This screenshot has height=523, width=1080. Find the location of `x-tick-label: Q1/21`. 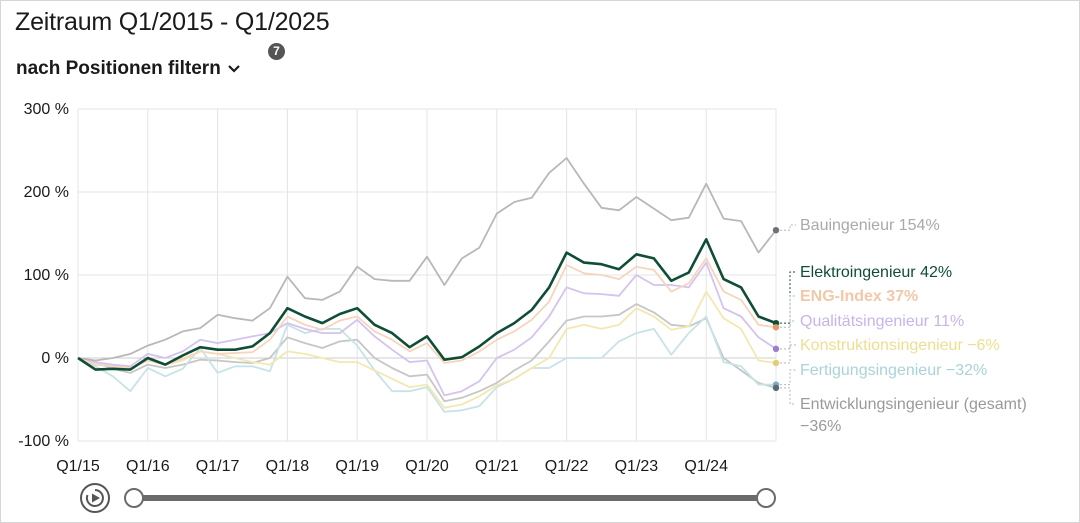

x-tick-label: Q1/21 is located at coordinates (497, 466).